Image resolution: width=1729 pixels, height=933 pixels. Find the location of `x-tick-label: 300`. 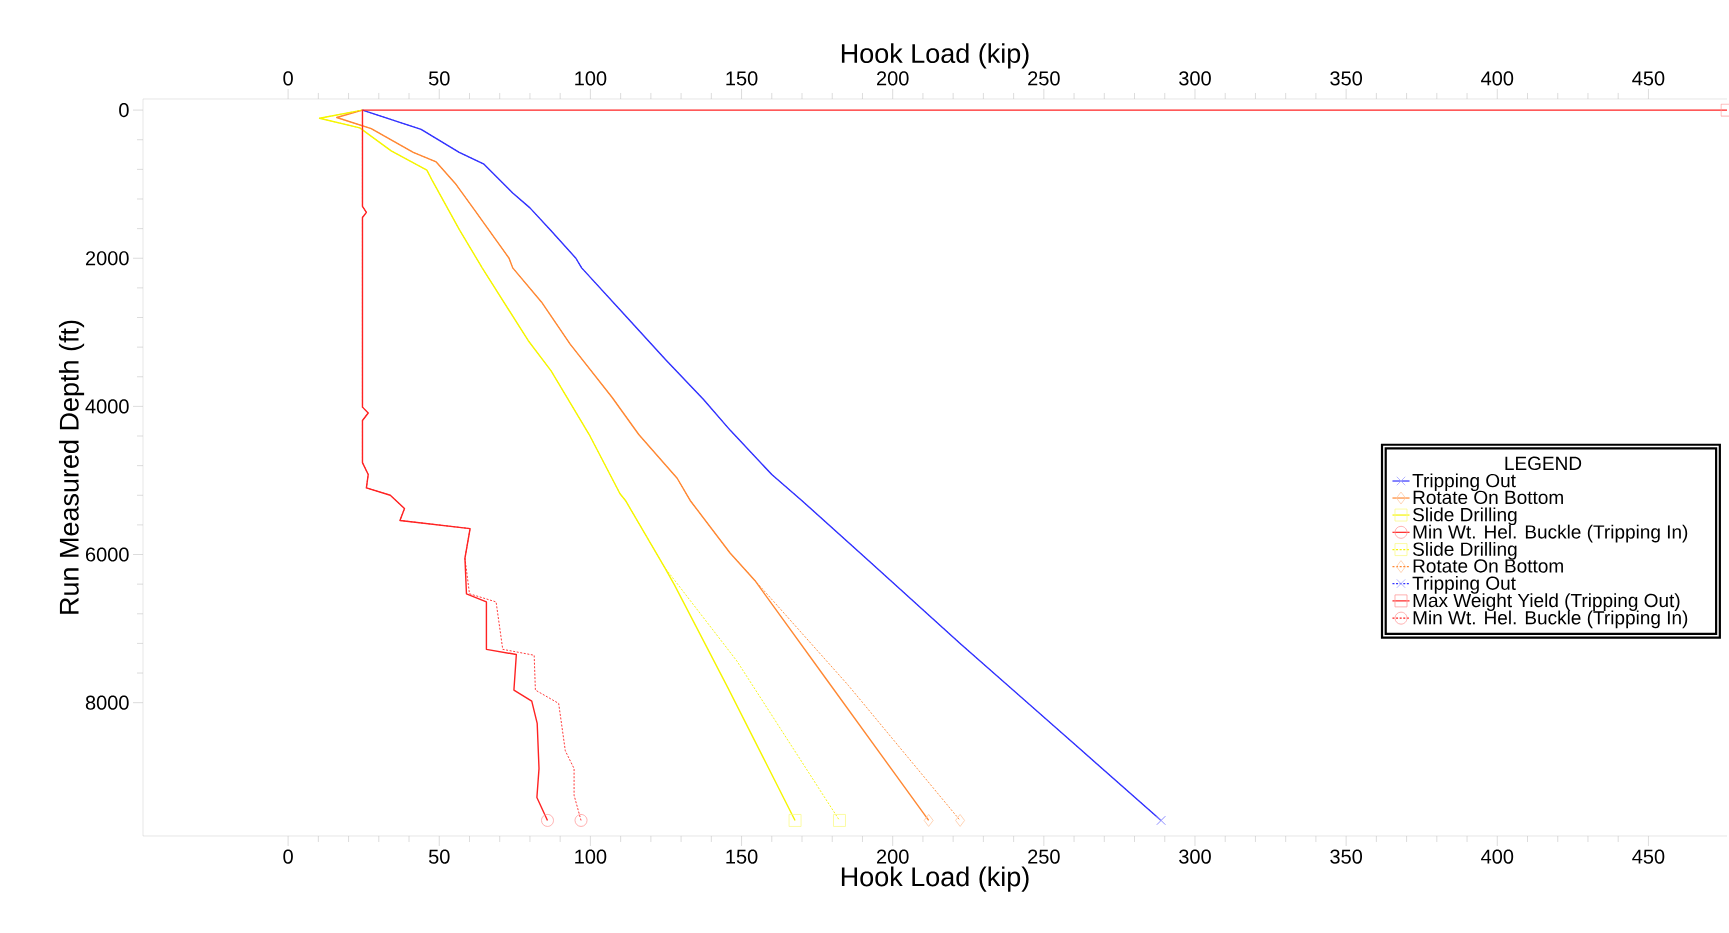

x-tick-label: 300 is located at coordinates (1195, 78).